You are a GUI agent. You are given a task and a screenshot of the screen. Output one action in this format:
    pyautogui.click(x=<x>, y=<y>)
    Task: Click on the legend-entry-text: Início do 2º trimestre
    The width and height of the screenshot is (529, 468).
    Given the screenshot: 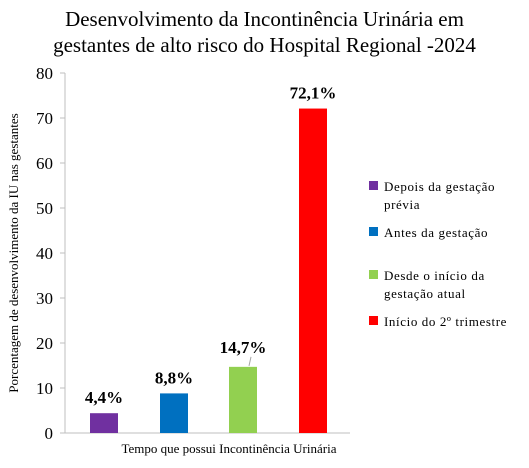 What is the action you would take?
    pyautogui.click(x=445, y=321)
    